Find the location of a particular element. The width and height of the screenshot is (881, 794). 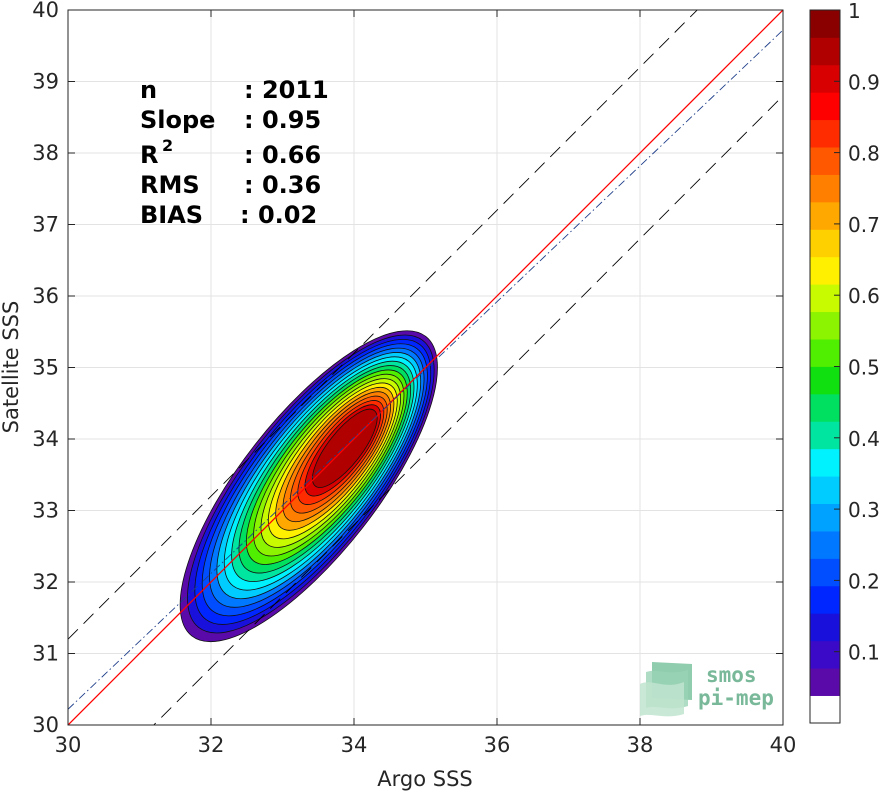

x-tick-label: 30 is located at coordinates (68, 745).